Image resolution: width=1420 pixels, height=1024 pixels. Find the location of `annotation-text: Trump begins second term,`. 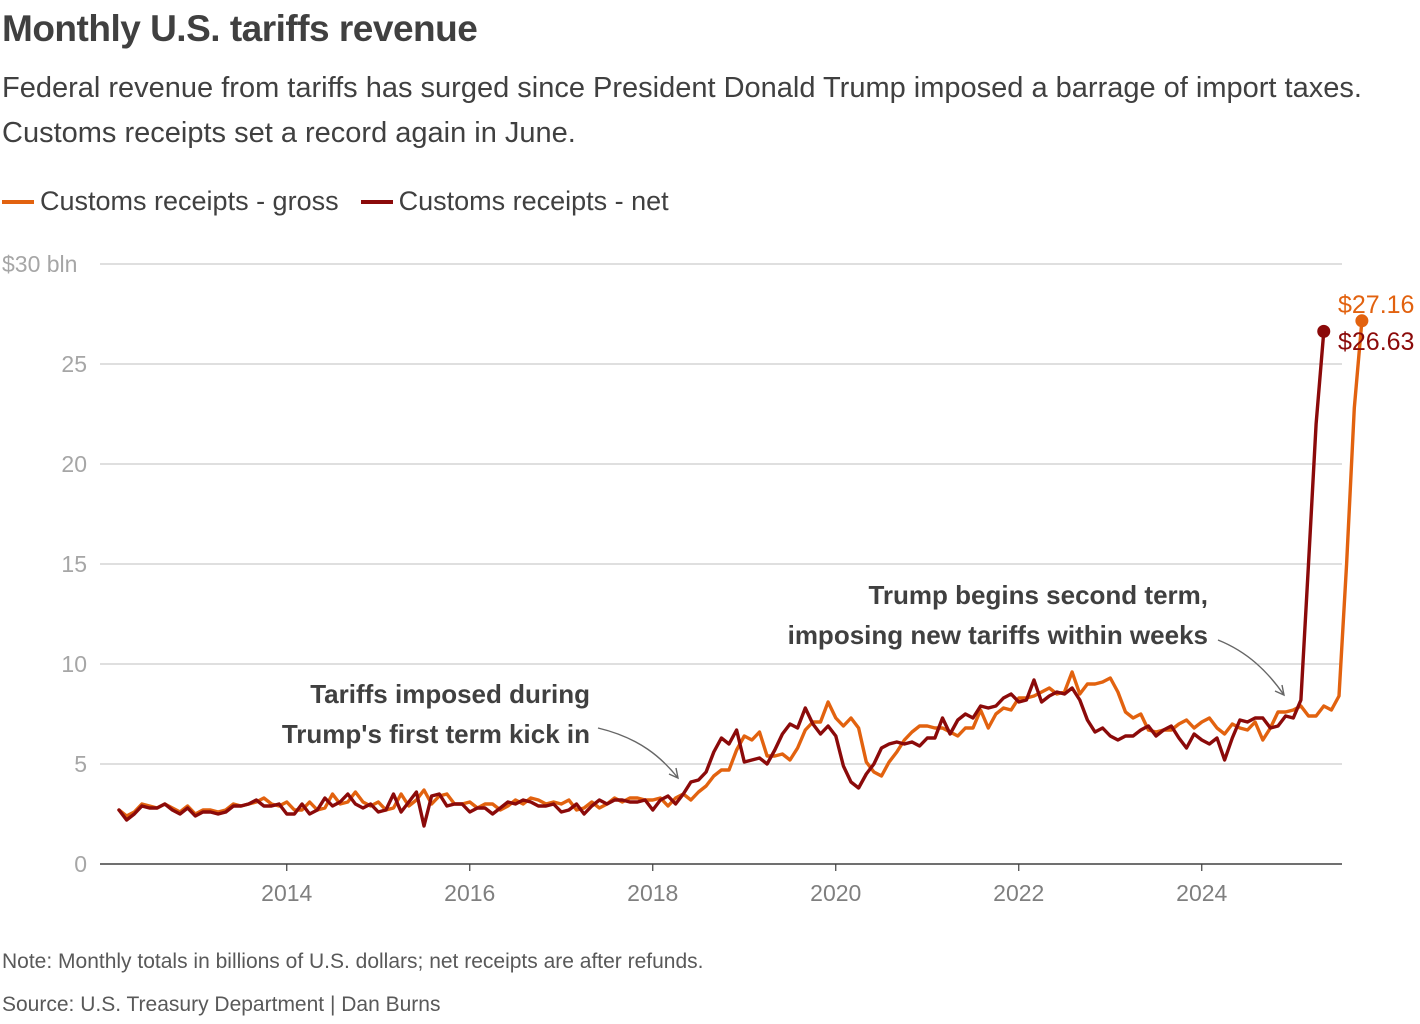

annotation-text: Trump begins second term, is located at coordinates (1038, 595).